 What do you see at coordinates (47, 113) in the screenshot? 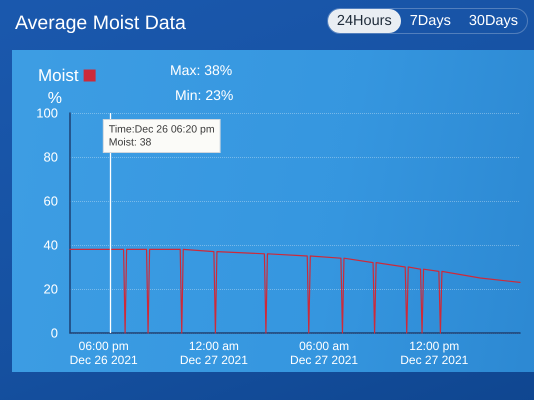
I see `y-tick-label: 100` at bounding box center [47, 113].